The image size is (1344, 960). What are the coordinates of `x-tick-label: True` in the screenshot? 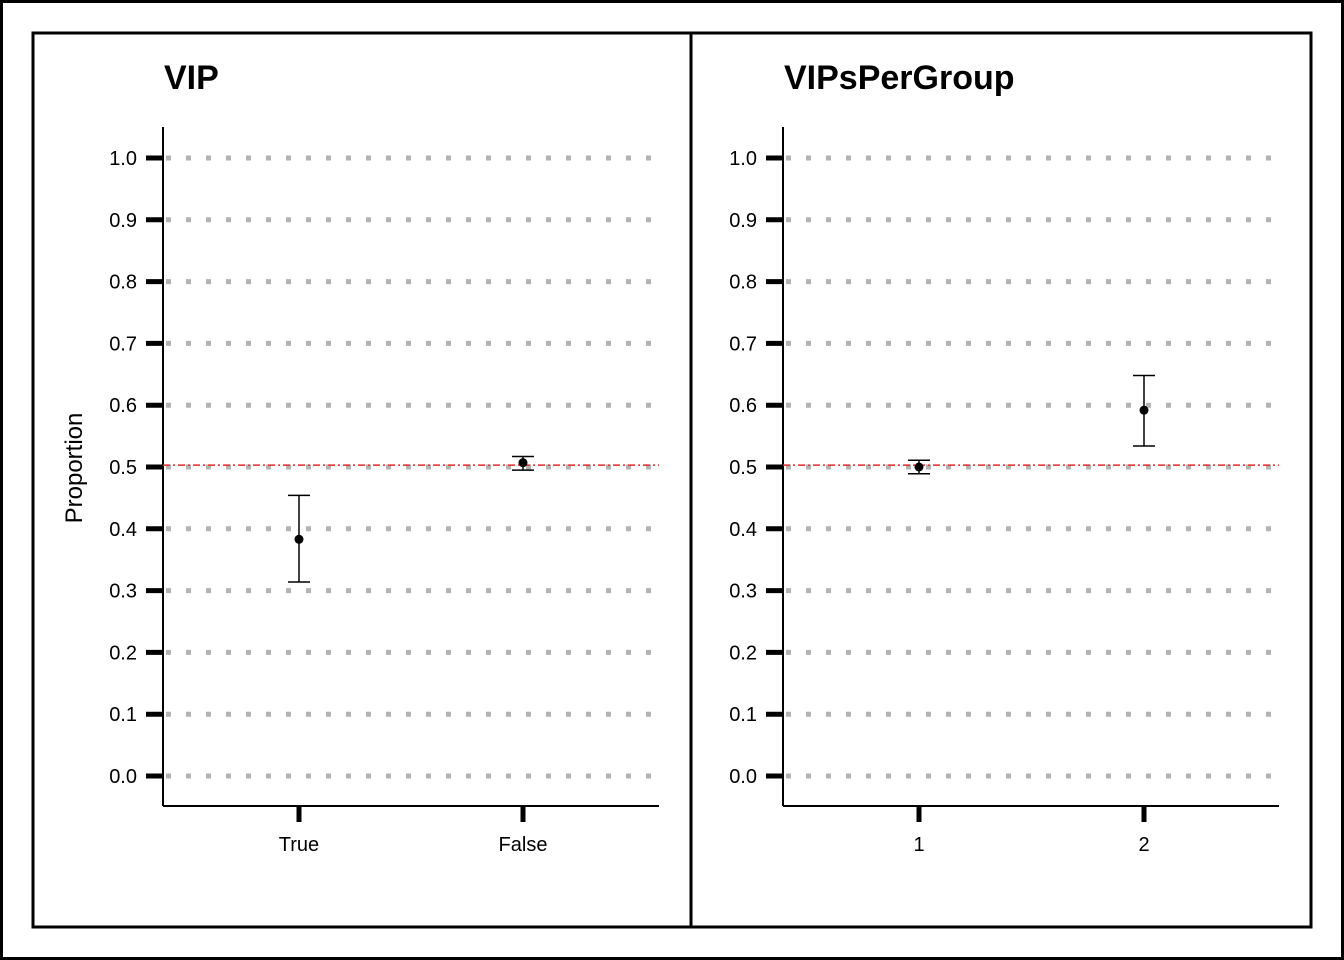 It's located at (299, 845).